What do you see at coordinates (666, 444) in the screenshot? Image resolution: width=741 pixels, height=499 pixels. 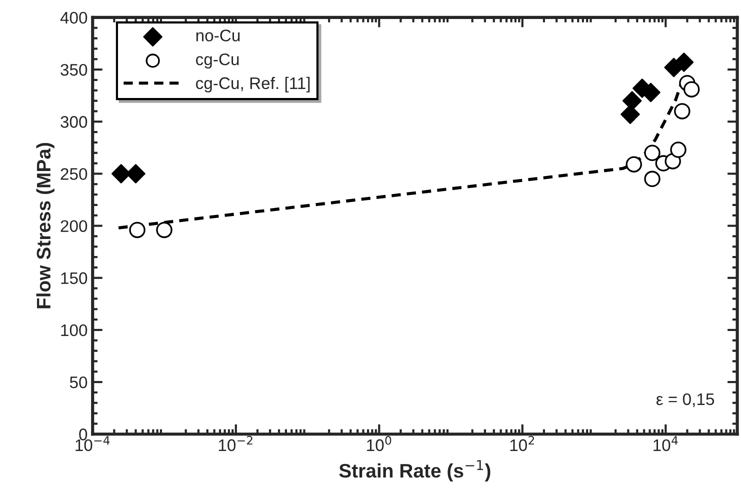 I see `x-tick-label: 10$^{4}$` at bounding box center [666, 444].